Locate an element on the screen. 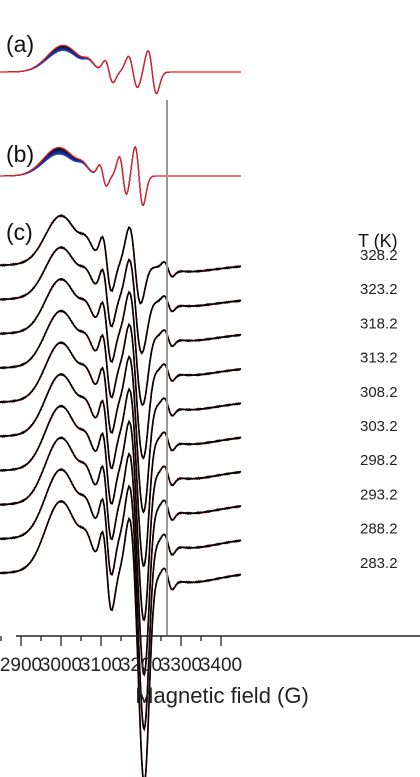  panel-b-curves is located at coordinates (120, 176).